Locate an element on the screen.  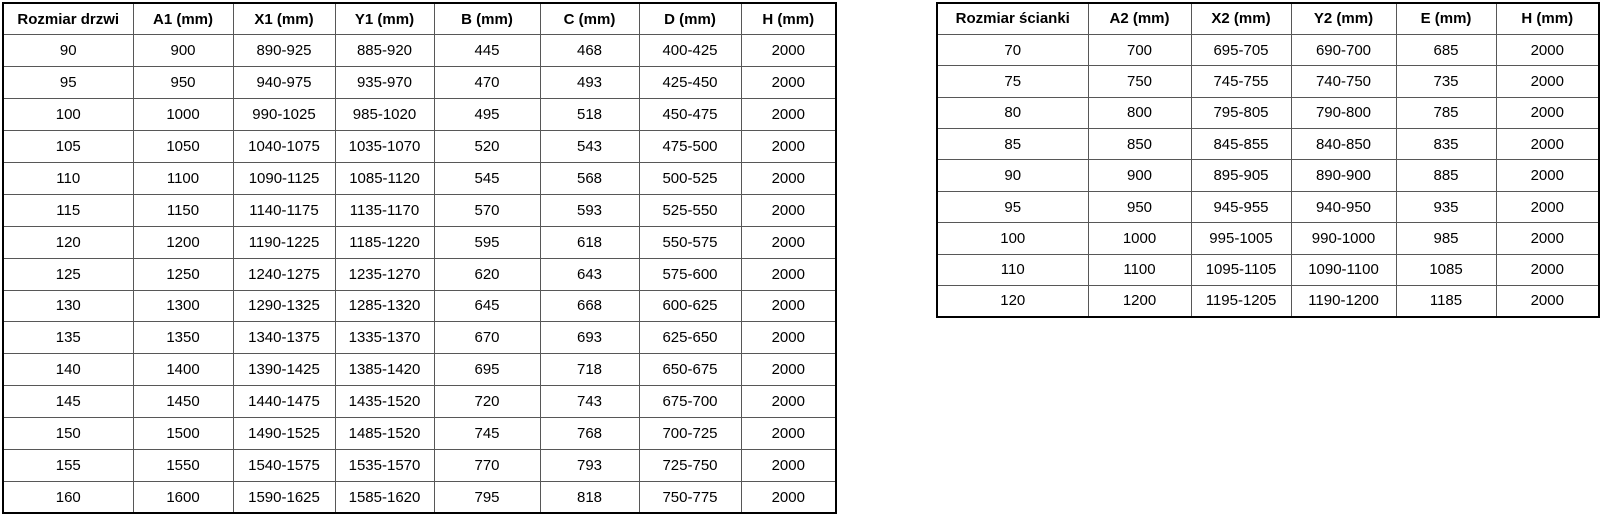
table-cell: 790-800 is located at coordinates (1343, 113).